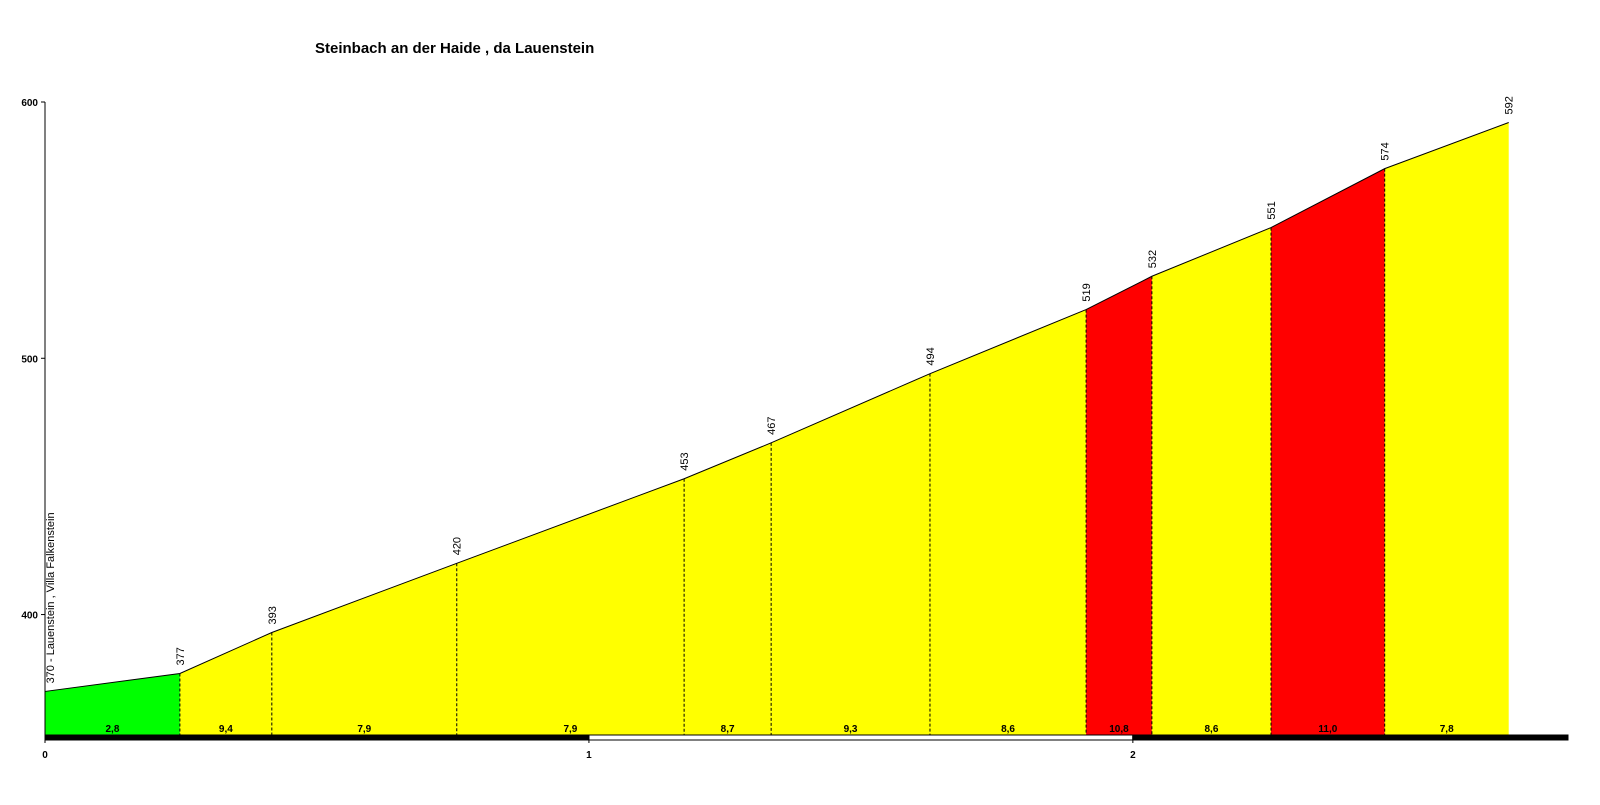 This screenshot has width=1600, height=805. What do you see at coordinates (1087, 292) in the screenshot?
I see `elevation-label: 519` at bounding box center [1087, 292].